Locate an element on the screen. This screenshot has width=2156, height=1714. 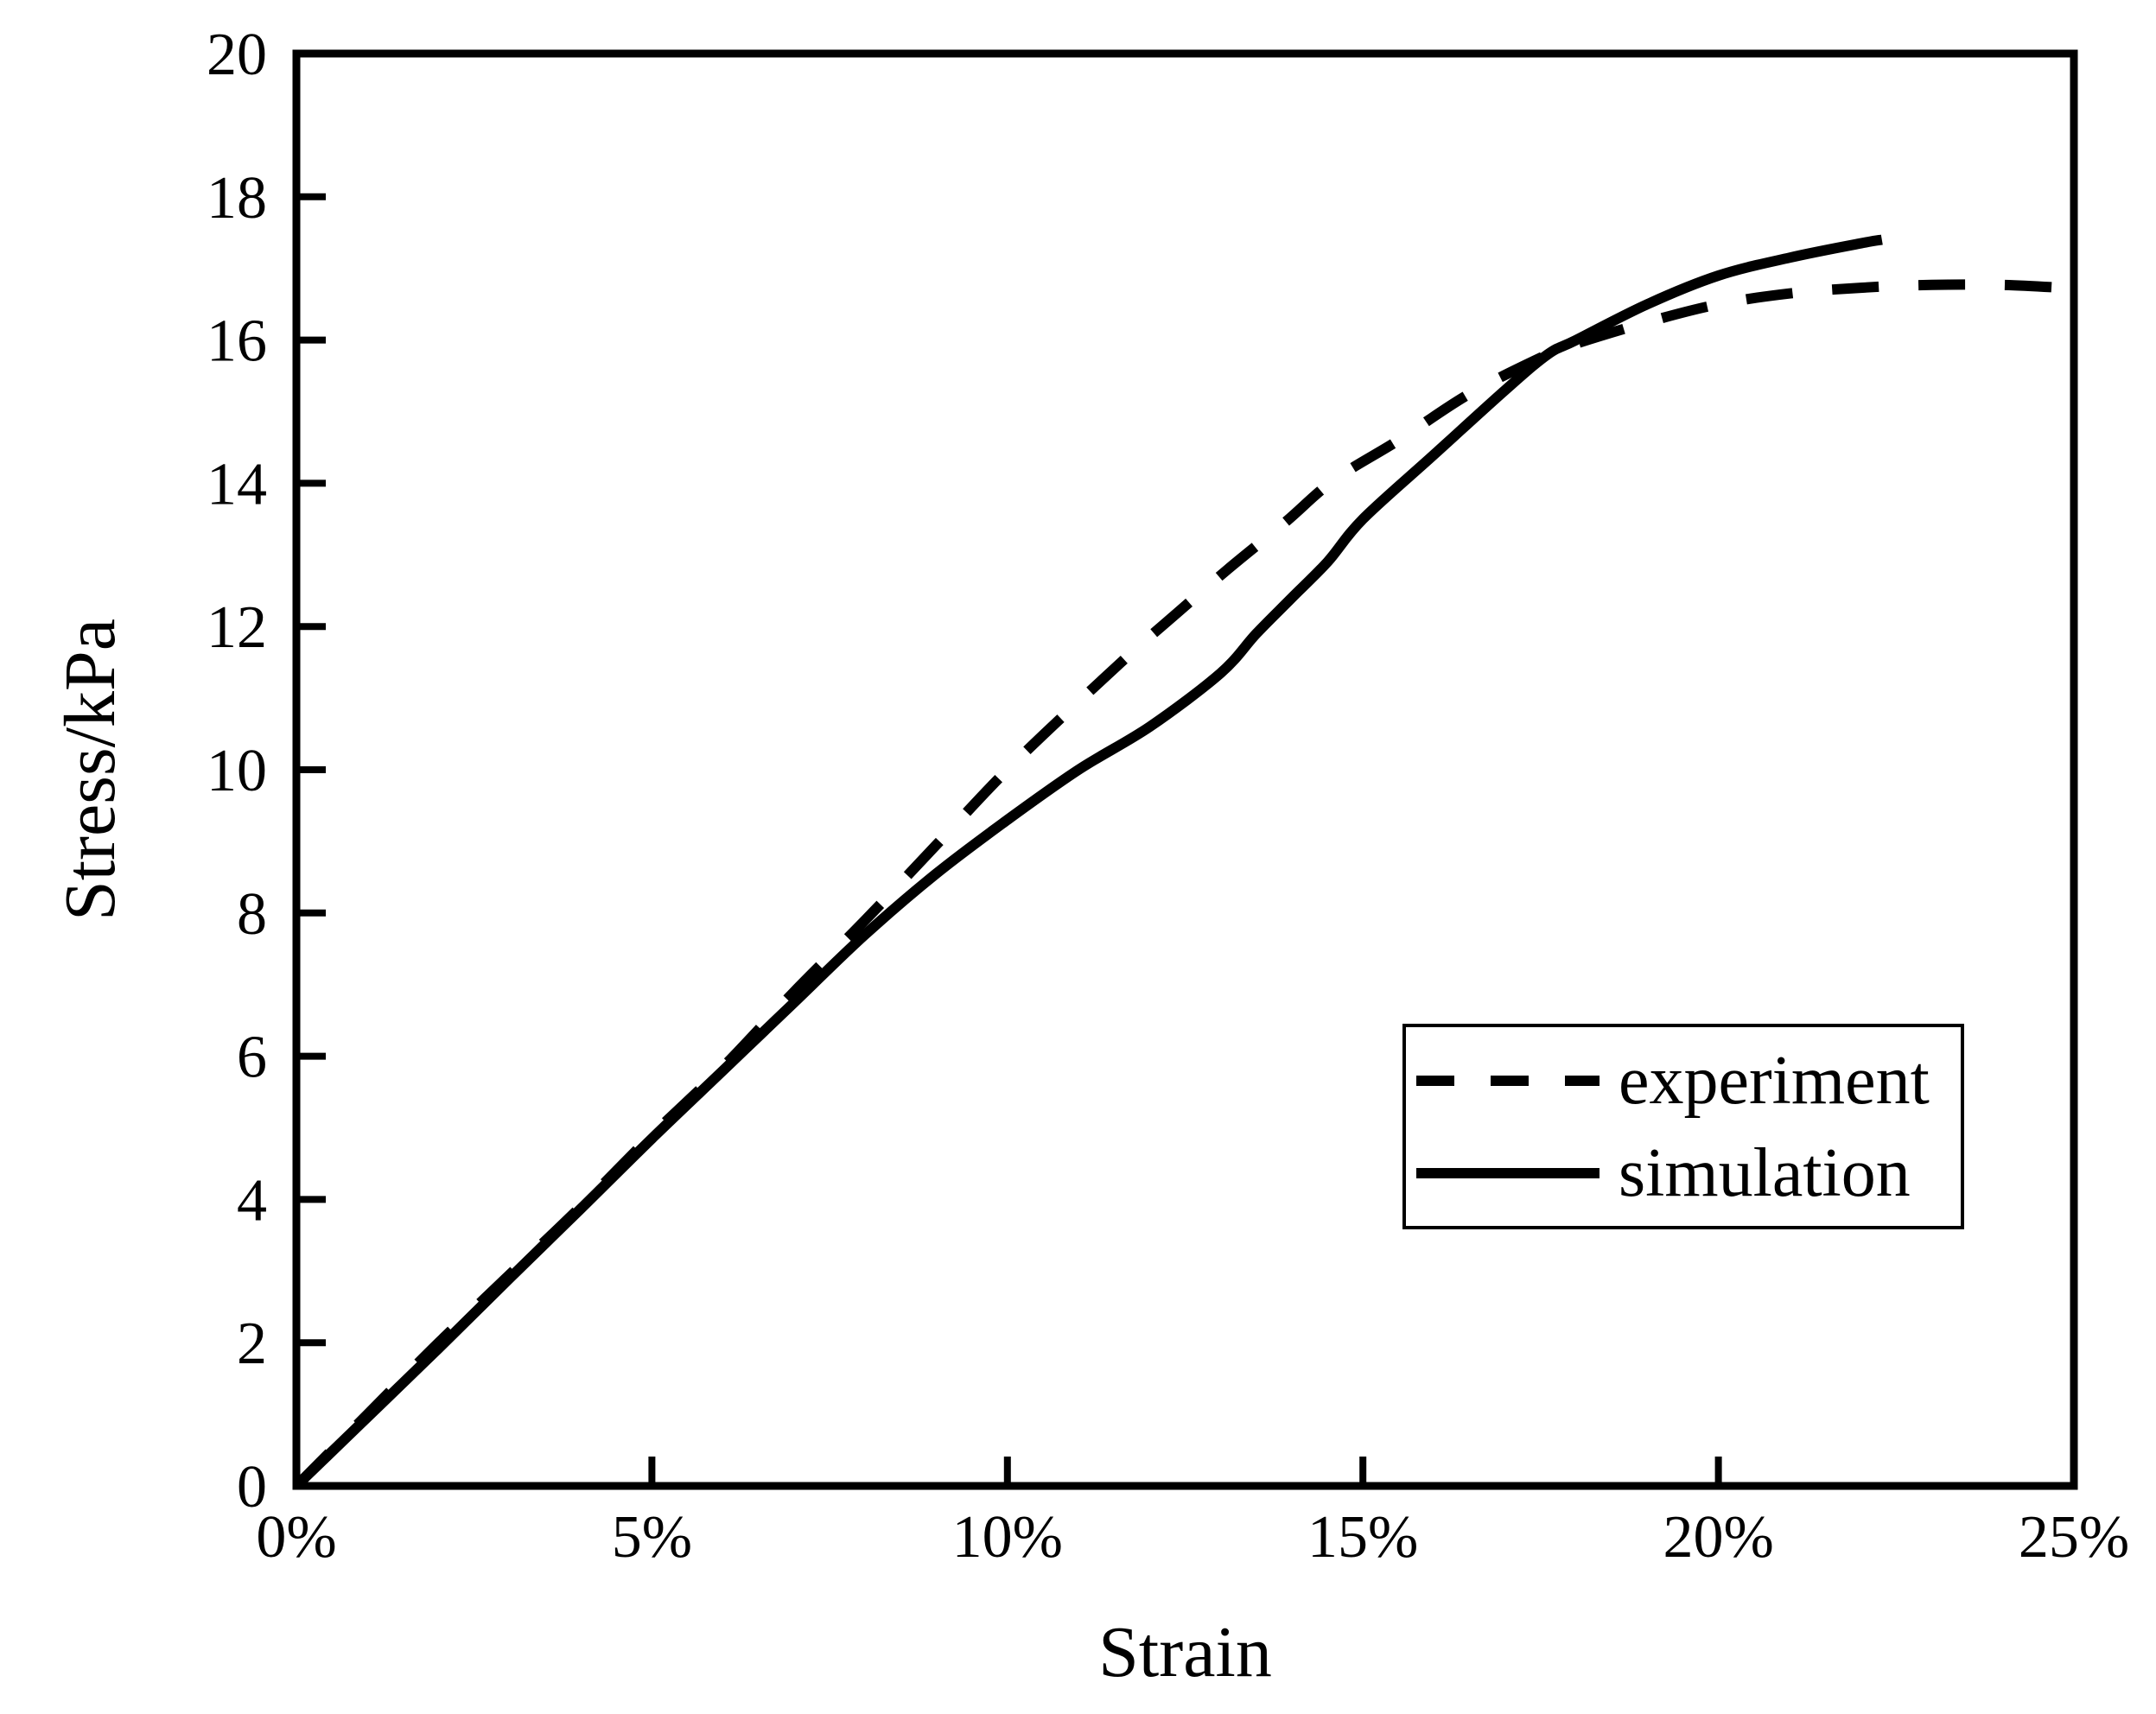
x-axis-tick-labels: 0% 5% 10% 15% 20% 25% is located at coordinates (1192, 1537).